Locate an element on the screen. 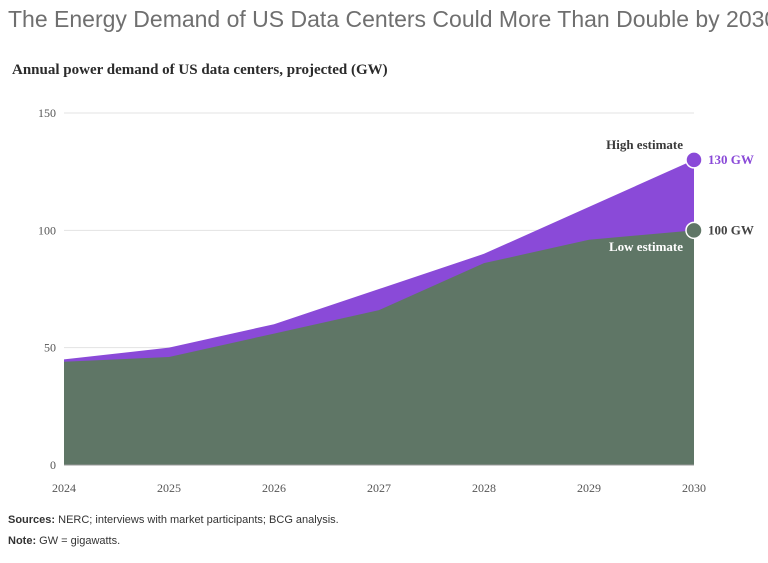  x-tick-label-2029: 2029 is located at coordinates (589, 488).